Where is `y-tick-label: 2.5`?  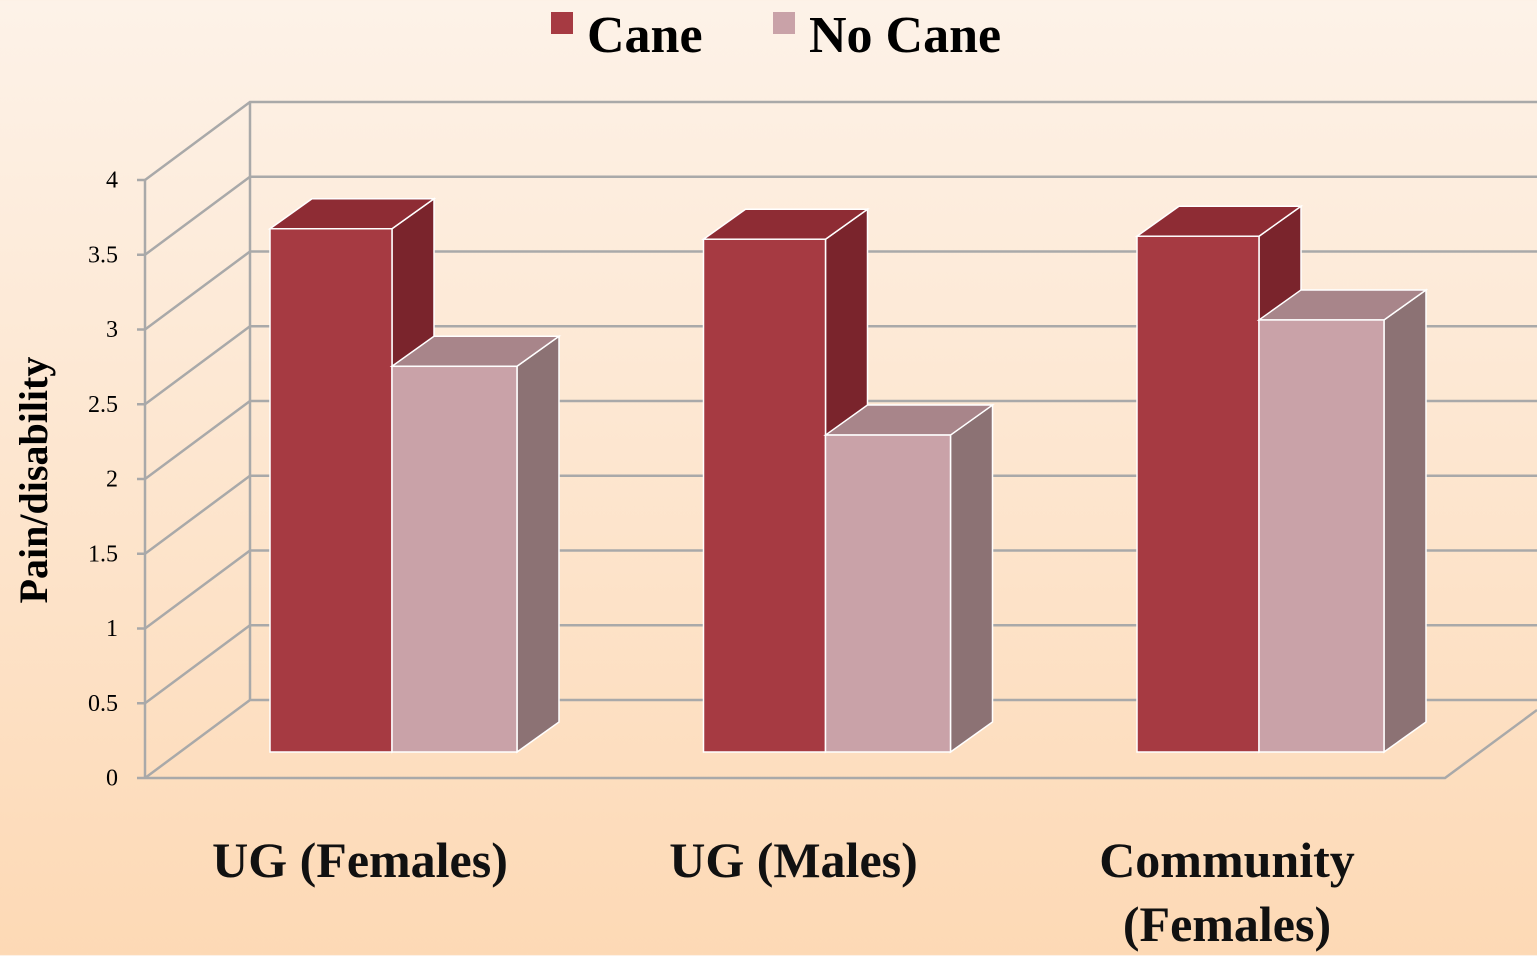 y-tick-label: 2.5 is located at coordinates (103, 405).